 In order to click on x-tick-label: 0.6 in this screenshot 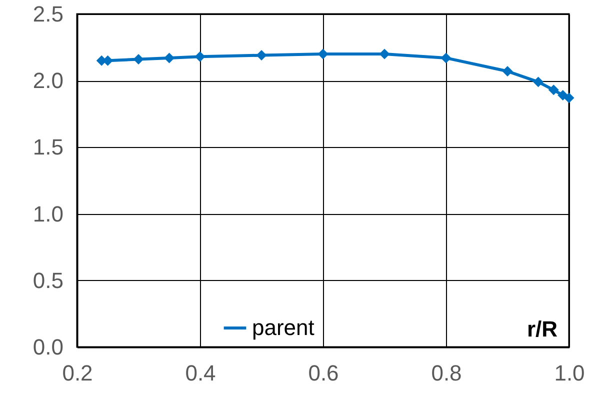, I will do `click(323, 373)`.